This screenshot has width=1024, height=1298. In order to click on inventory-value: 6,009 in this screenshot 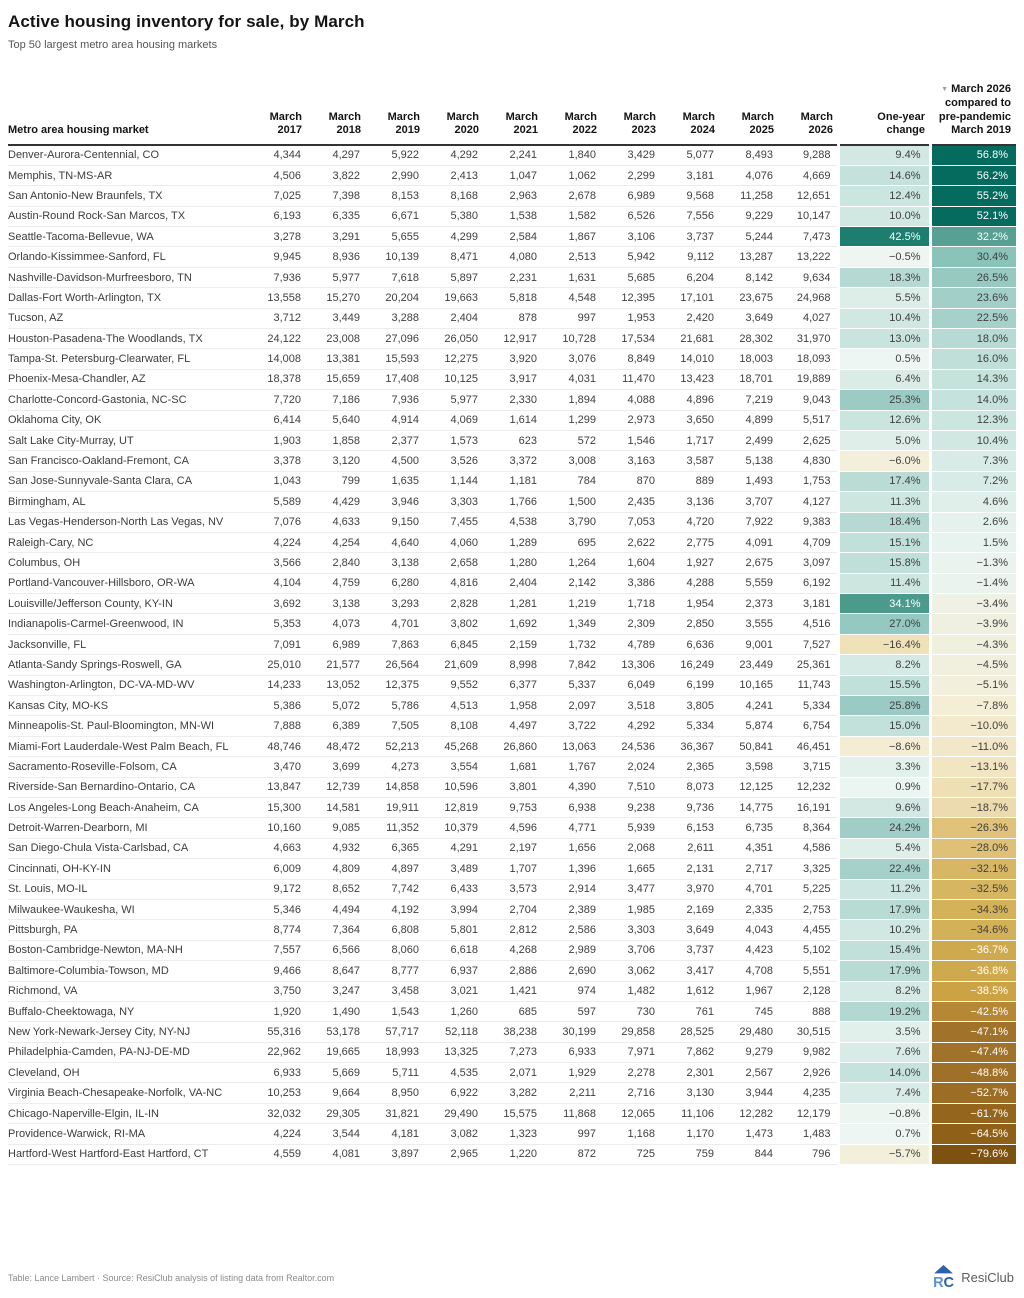, I will do `click(277, 869)`.